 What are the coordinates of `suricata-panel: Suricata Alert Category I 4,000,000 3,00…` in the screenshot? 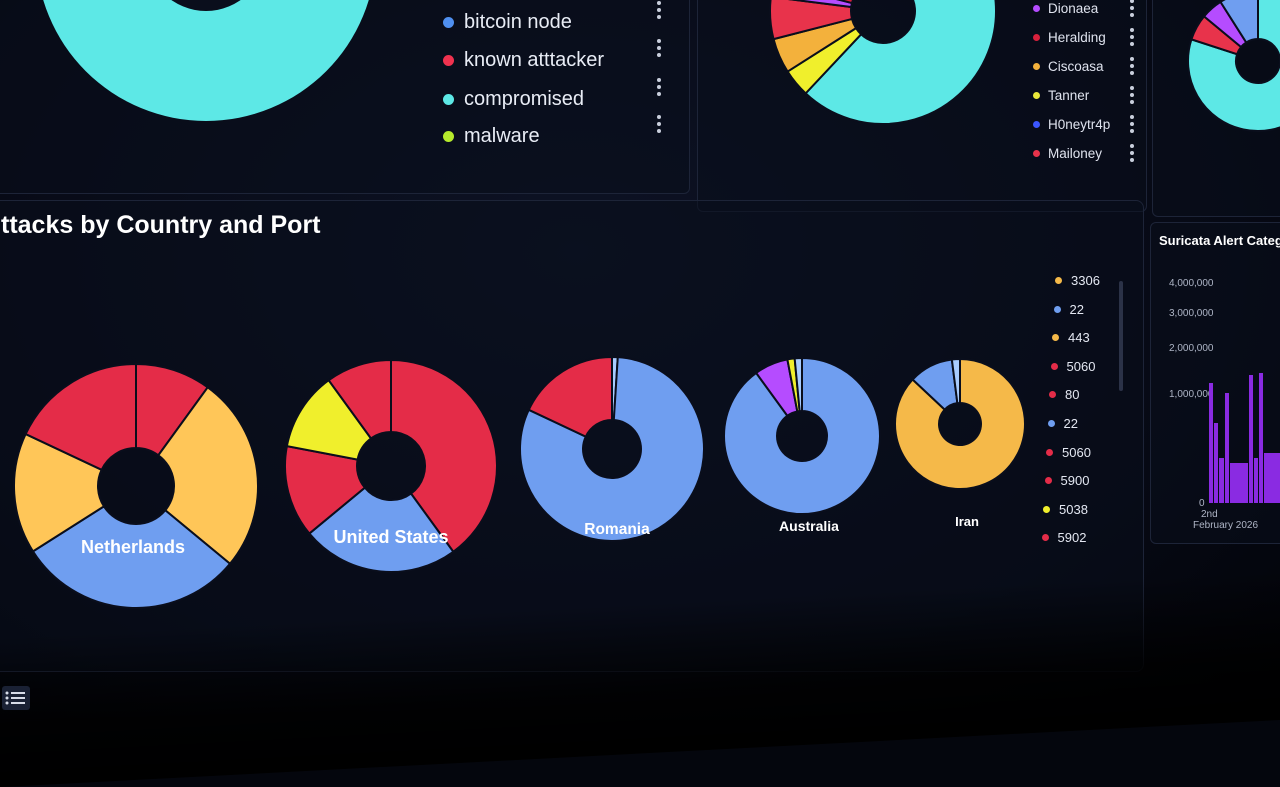 It's located at (1215, 383).